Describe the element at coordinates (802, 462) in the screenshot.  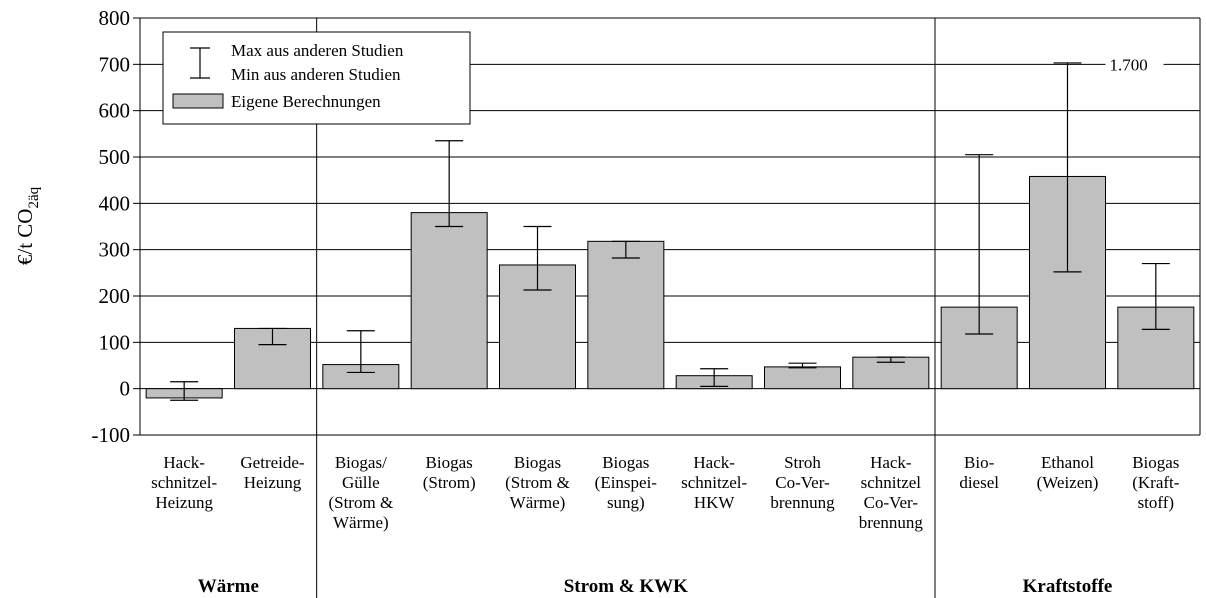
I see `category-label-line: Stroh` at that location.